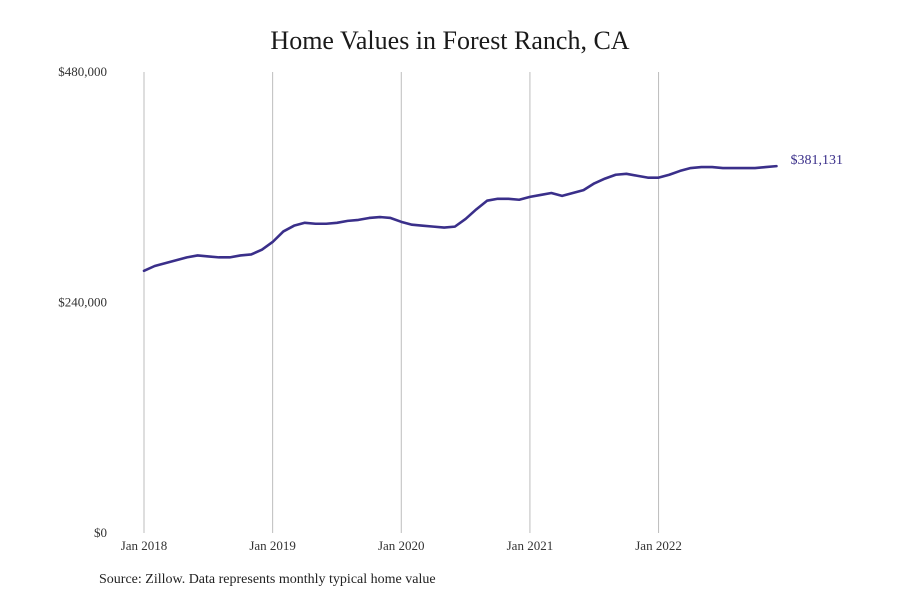  Describe the element at coordinates (144, 545) in the screenshot. I see `x-tick-label: Jan 2018` at that location.